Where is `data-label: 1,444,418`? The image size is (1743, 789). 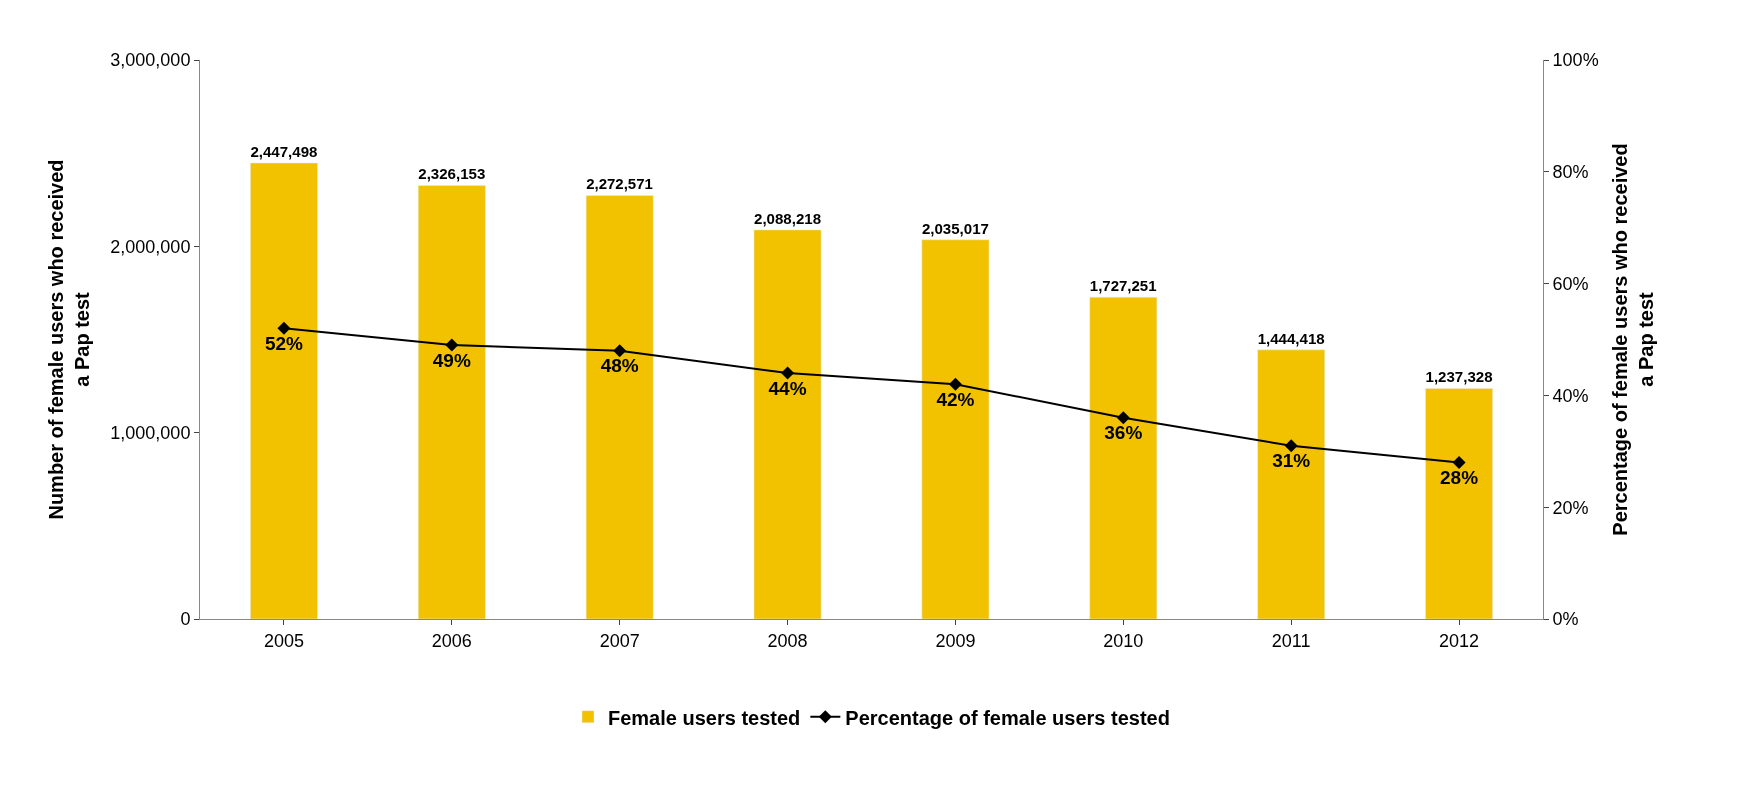 data-label: 1,444,418 is located at coordinates (1291, 338).